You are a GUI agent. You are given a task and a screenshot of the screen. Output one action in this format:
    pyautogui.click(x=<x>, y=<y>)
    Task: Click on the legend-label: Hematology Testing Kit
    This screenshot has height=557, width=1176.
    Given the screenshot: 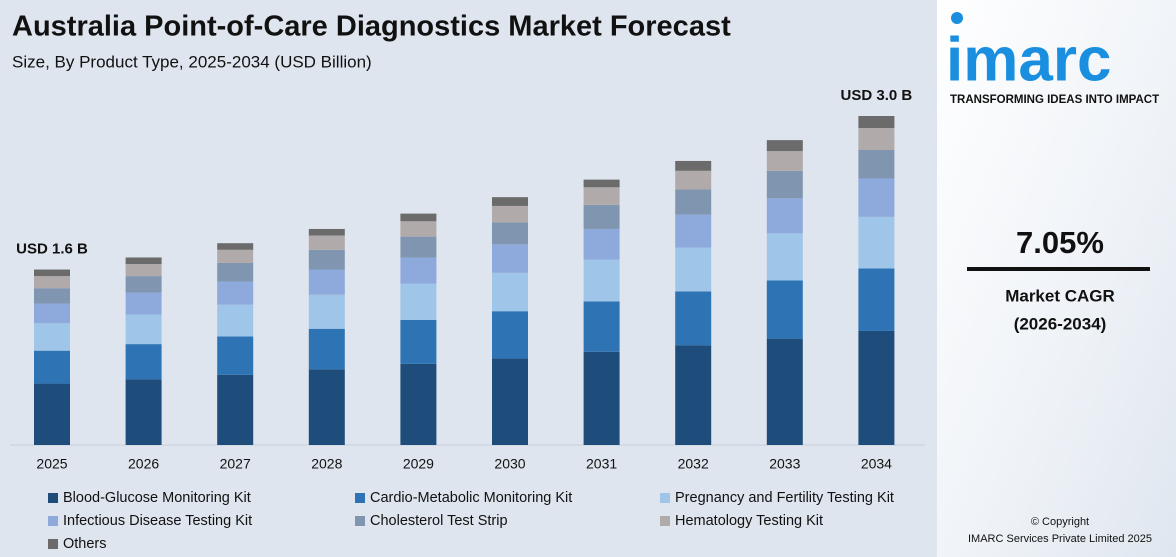 What is the action you would take?
    pyautogui.click(x=749, y=521)
    